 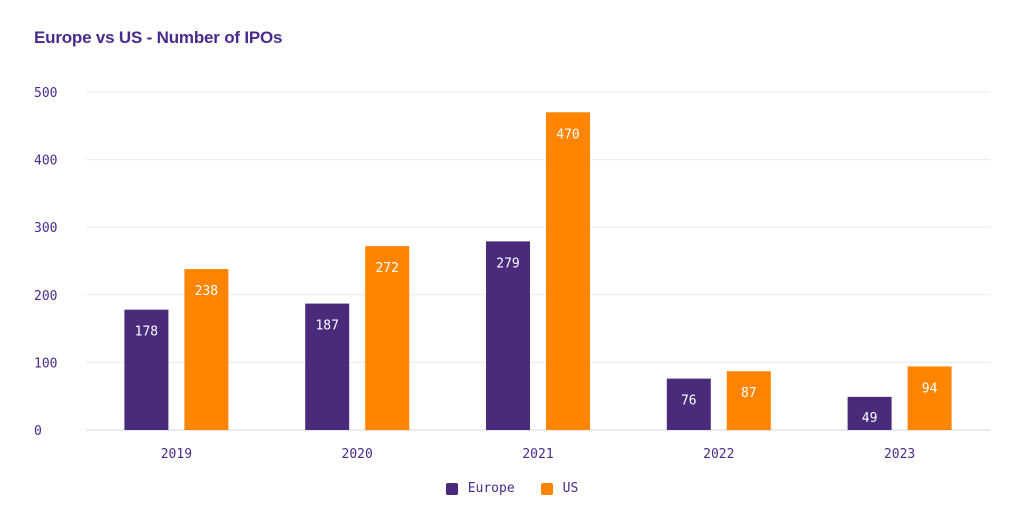 What do you see at coordinates (206, 291) in the screenshot?
I see `data-label-us-2019: 238` at bounding box center [206, 291].